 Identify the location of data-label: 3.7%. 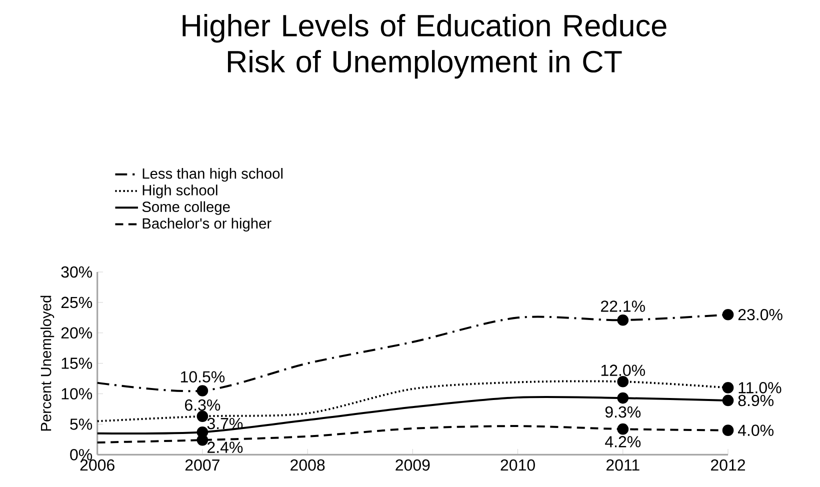
(225, 424).